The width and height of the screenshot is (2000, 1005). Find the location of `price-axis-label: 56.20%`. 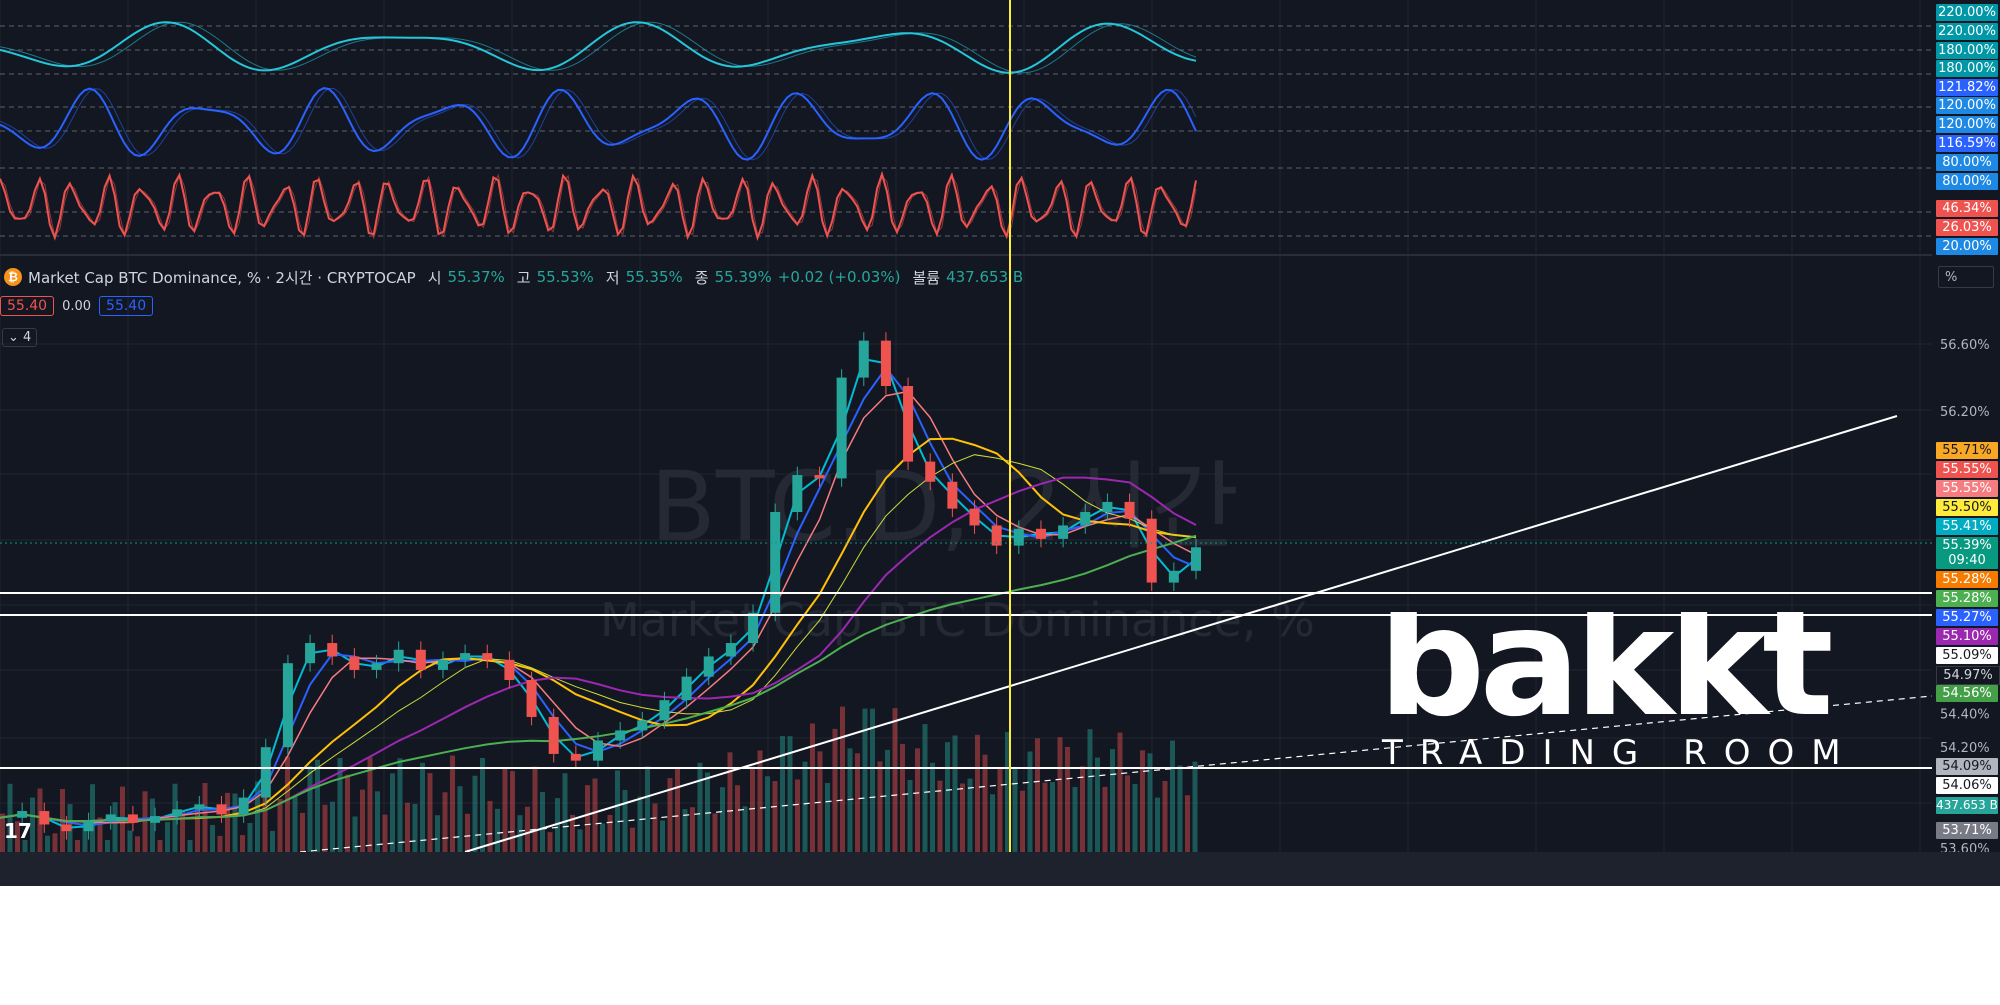

price-axis-label: 56.20% is located at coordinates (1965, 412).